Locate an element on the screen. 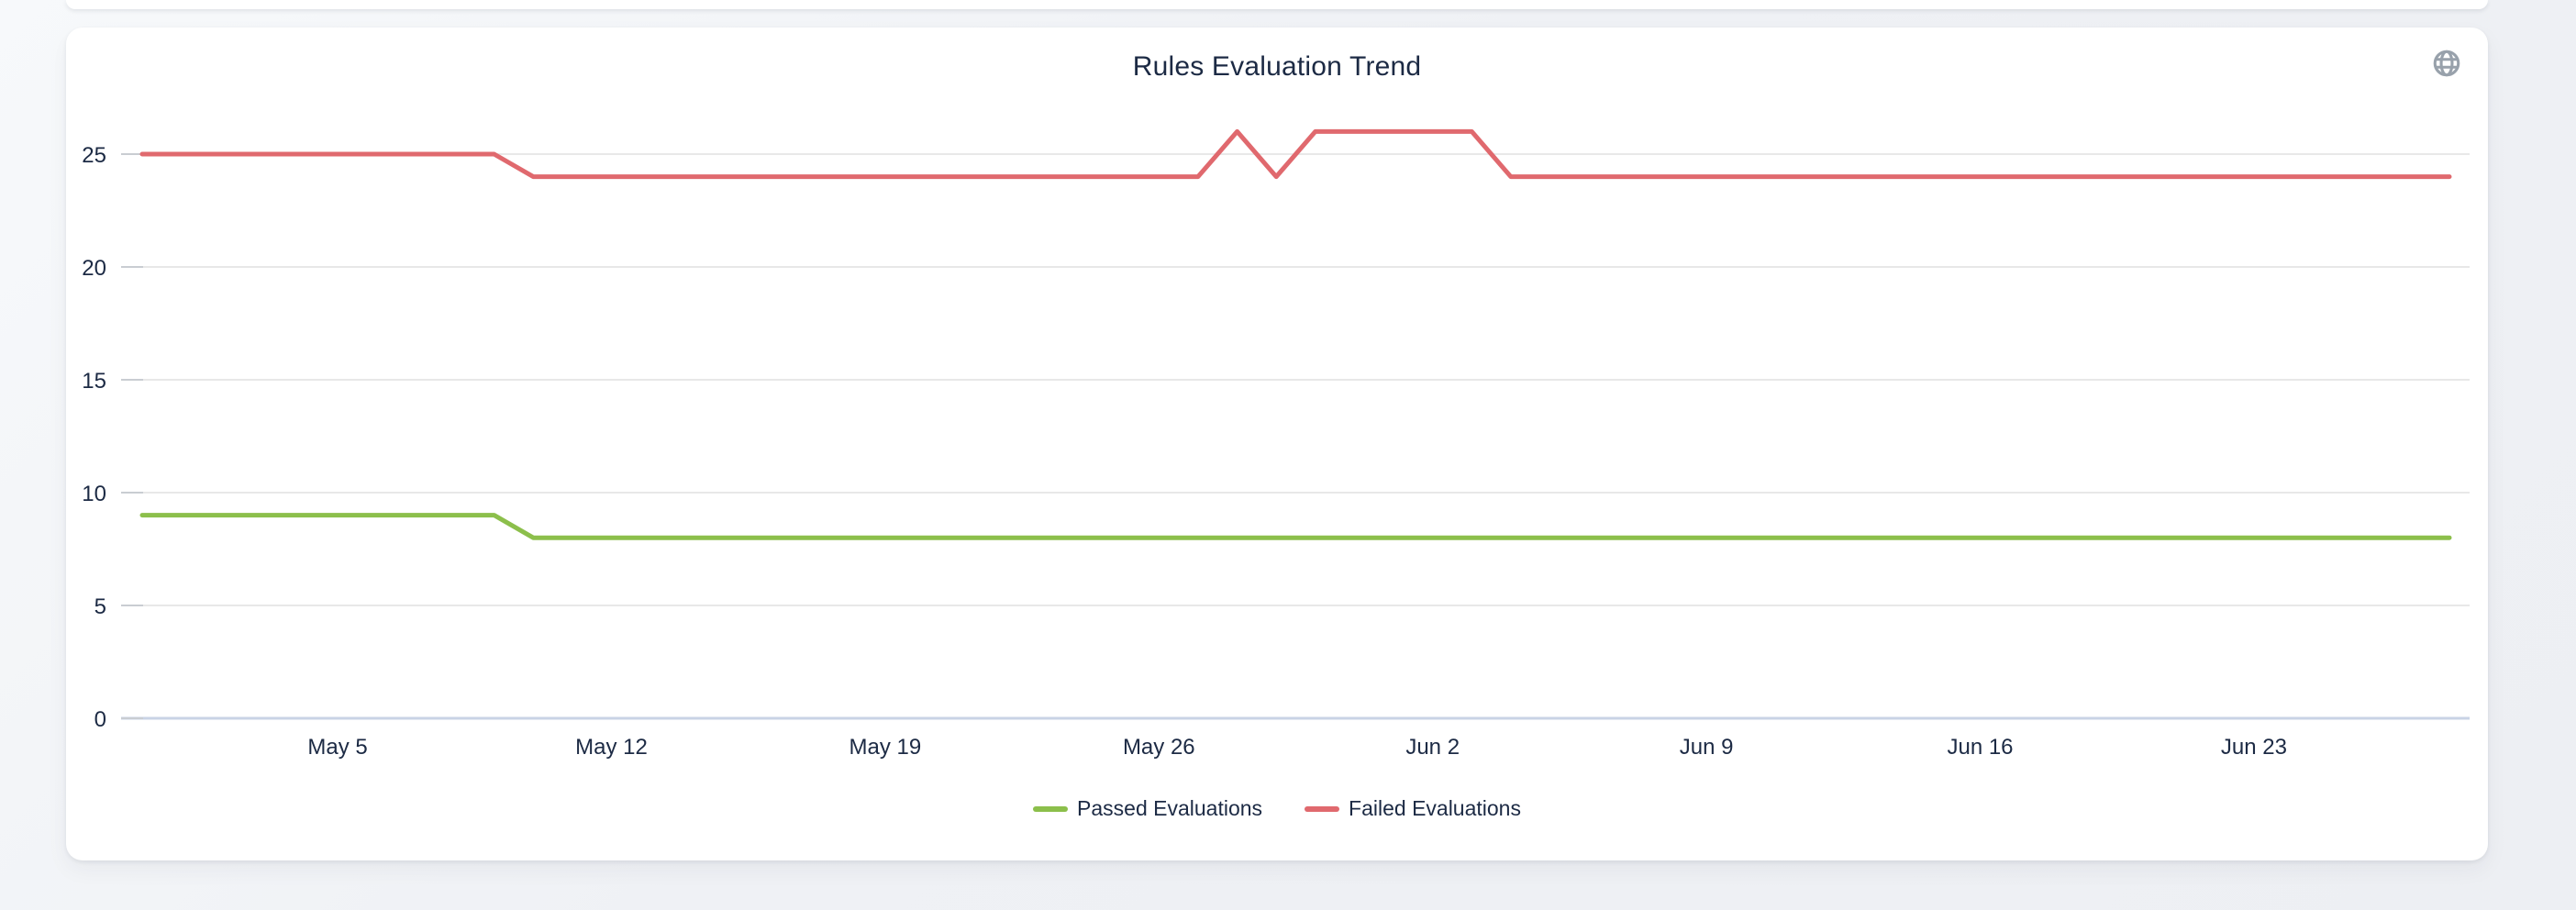  legend-item-failed: Failed Evaluations is located at coordinates (1413, 808).